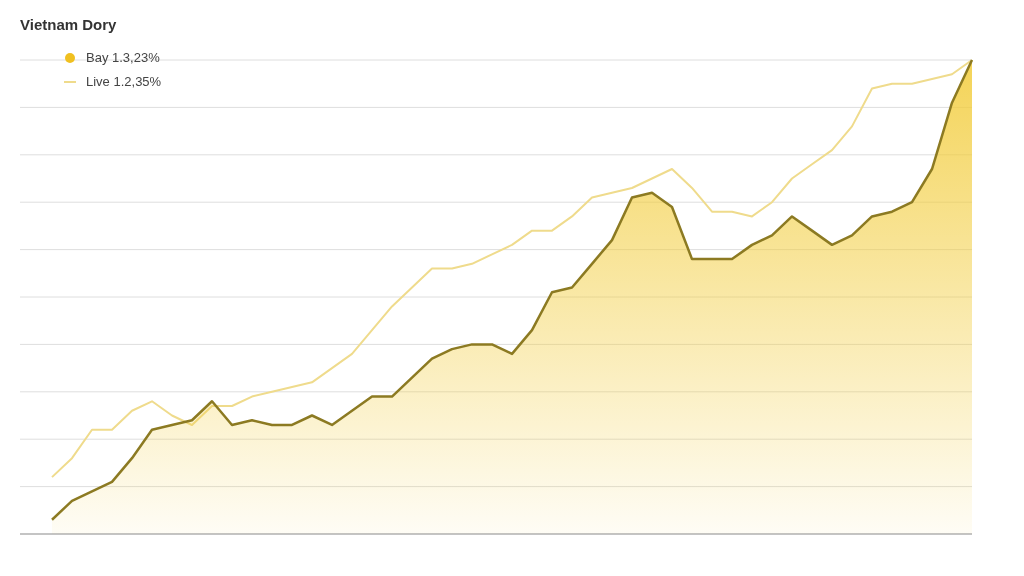  Describe the element at coordinates (123, 57) in the screenshot. I see `legend-label: Bay 1.3,23%` at that location.